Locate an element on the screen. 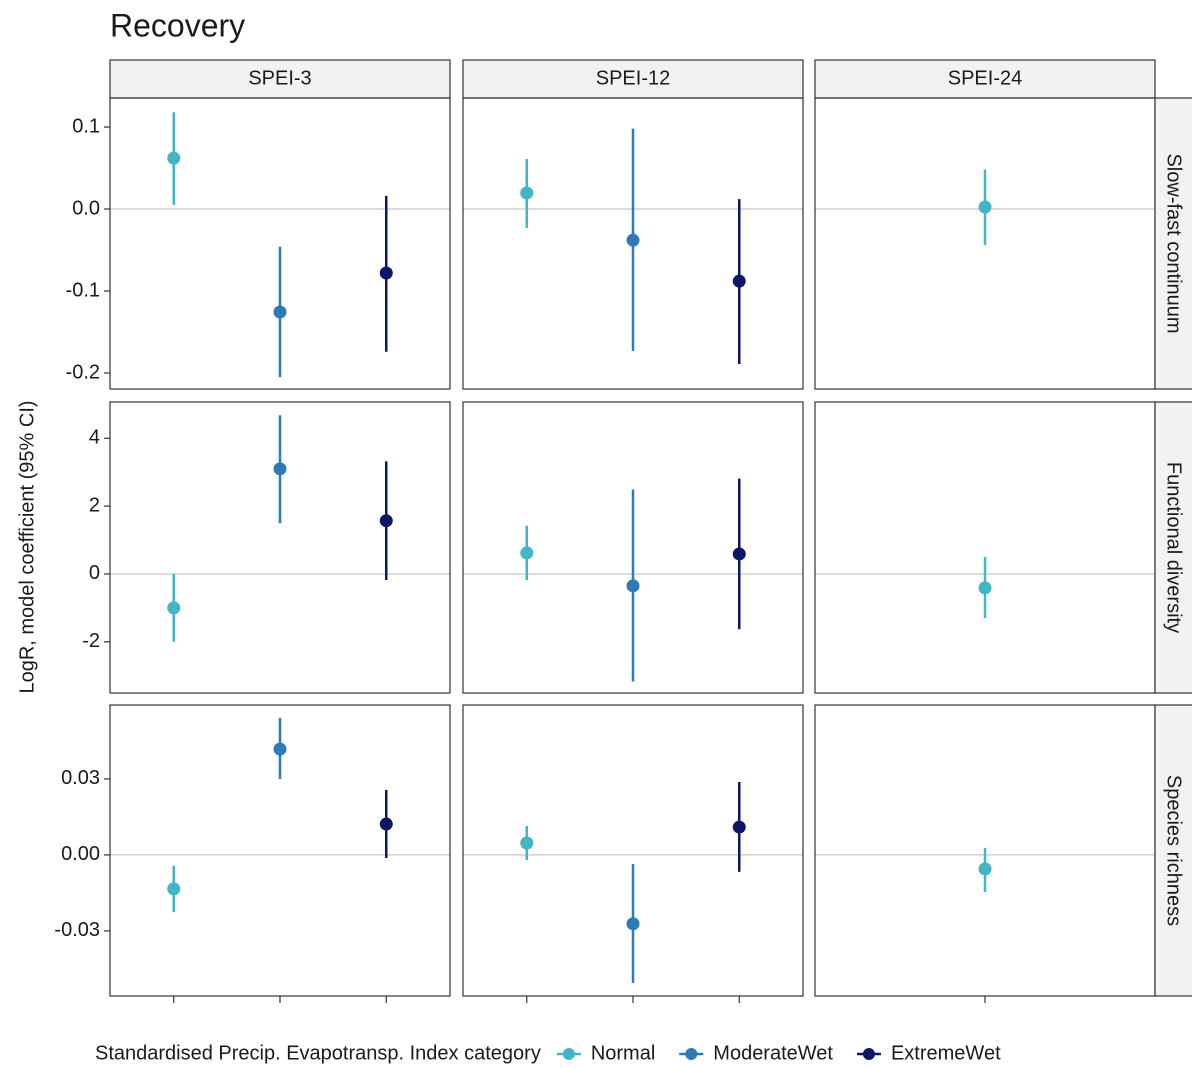 This screenshot has width=1192, height=1068. y-tick-label: 4 is located at coordinates (94, 438).